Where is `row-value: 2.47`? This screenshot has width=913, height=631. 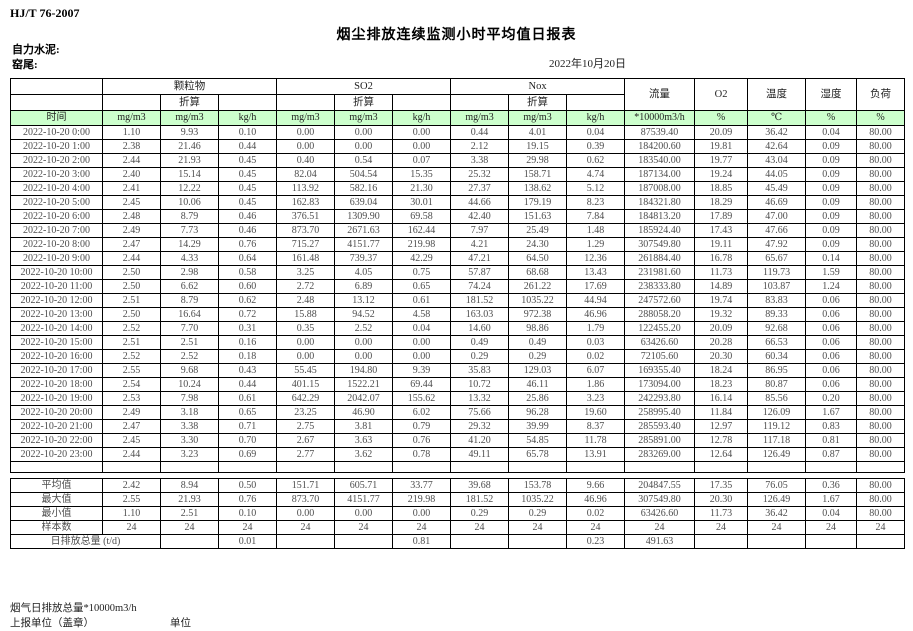
row-value: 2.47 is located at coordinates (131, 426).